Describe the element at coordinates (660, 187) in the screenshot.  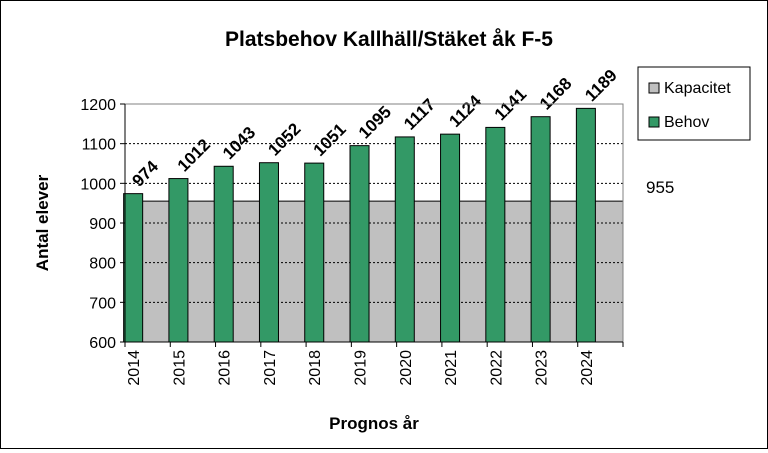
I see `capacity-annotation: 955` at that location.